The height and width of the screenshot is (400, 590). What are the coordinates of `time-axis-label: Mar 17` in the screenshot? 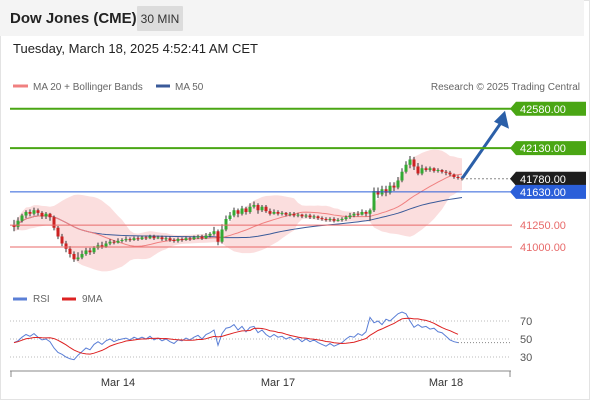 It's located at (278, 383).